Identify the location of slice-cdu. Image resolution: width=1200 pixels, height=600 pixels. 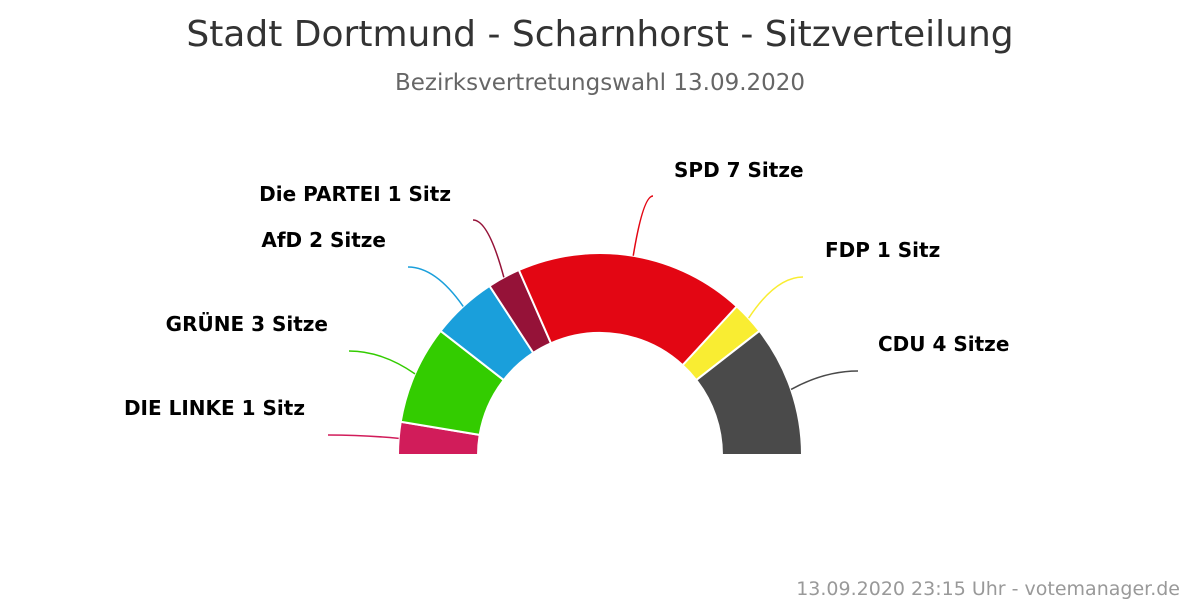
(749, 392).